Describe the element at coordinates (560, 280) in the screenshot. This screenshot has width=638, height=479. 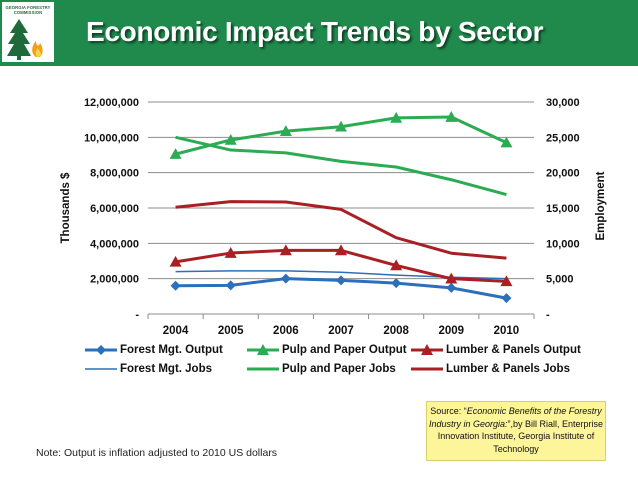
I see `y2-tick-label: 5,000` at that location.